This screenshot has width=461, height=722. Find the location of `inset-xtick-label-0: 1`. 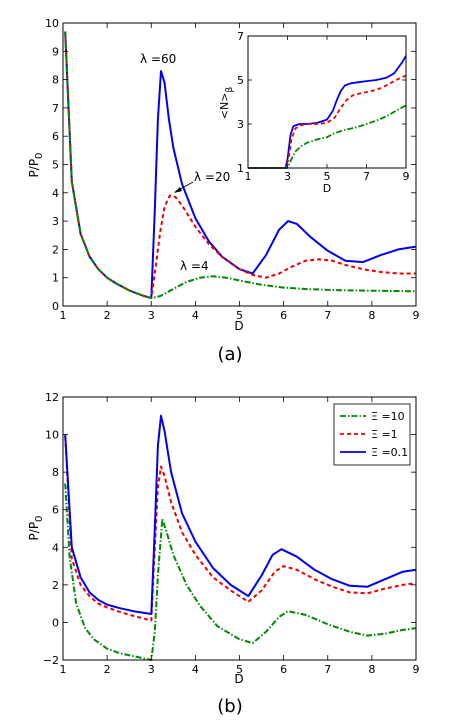

inset-xtick-label-0: 1 is located at coordinates (248, 176).